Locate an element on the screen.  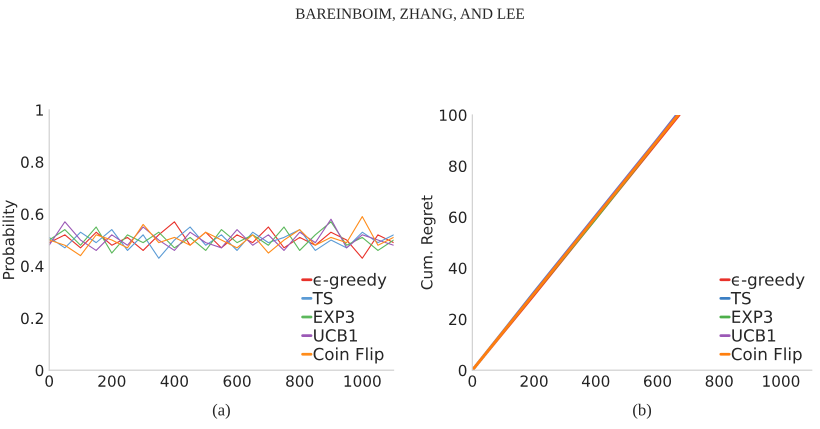
y-tick-label: 0.4 is located at coordinates (32, 266).